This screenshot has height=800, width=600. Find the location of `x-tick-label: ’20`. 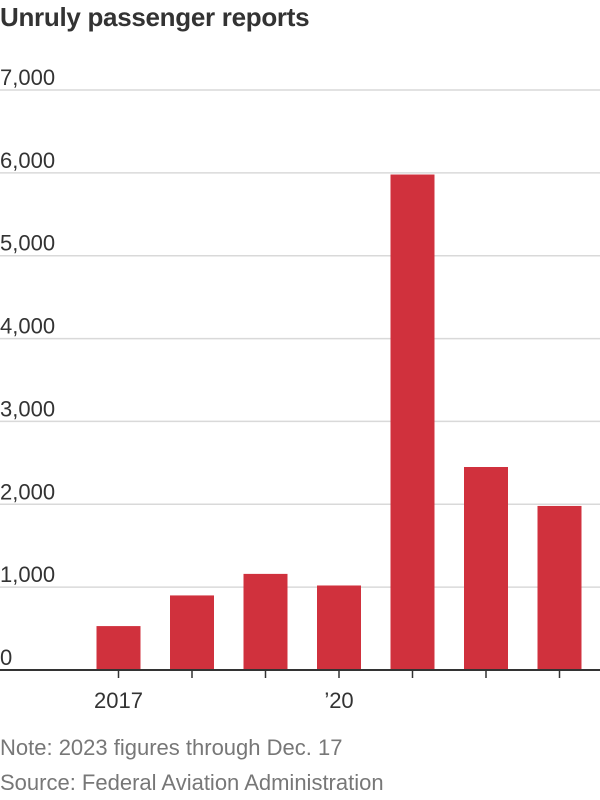

x-tick-label: ’20 is located at coordinates (338, 700).